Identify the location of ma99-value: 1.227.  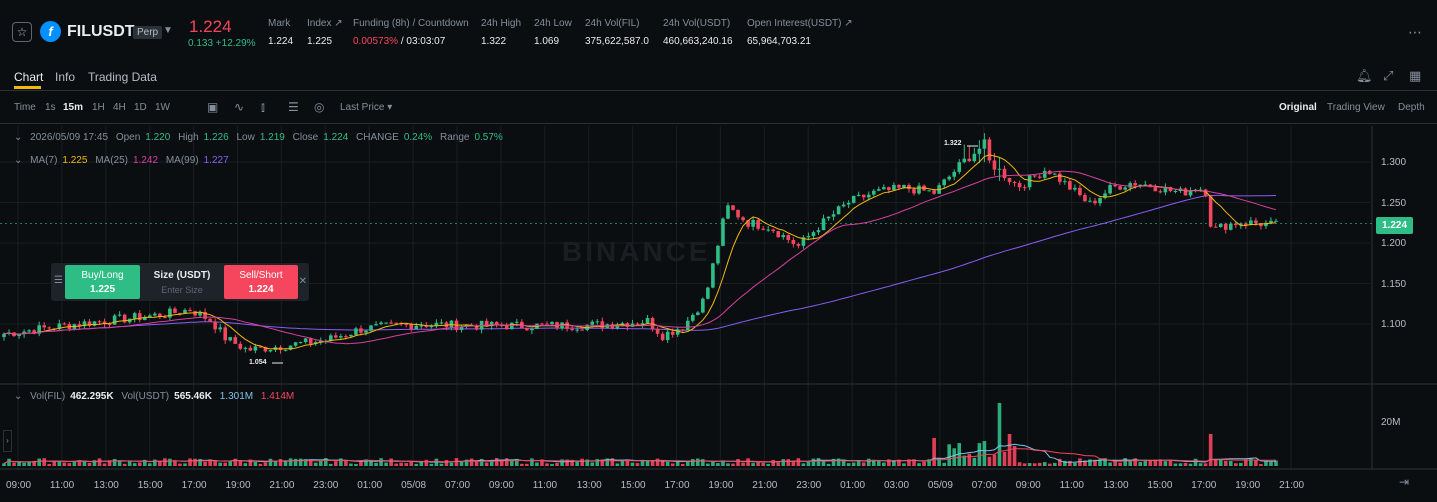
(216, 160).